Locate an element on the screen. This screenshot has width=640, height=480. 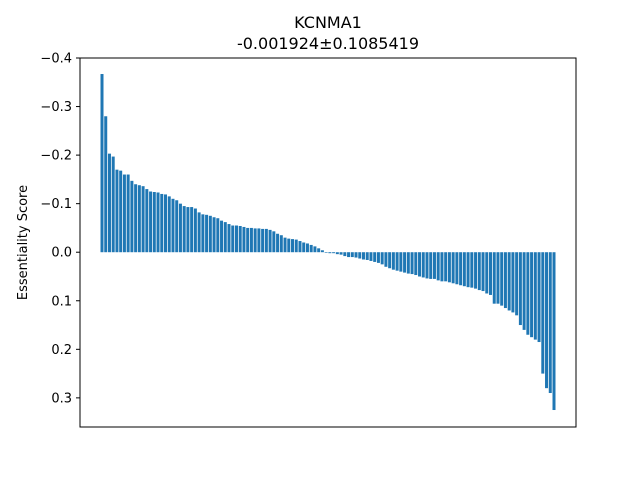
chart-subtitle: -0.001924±0.1085419 is located at coordinates (328, 43).